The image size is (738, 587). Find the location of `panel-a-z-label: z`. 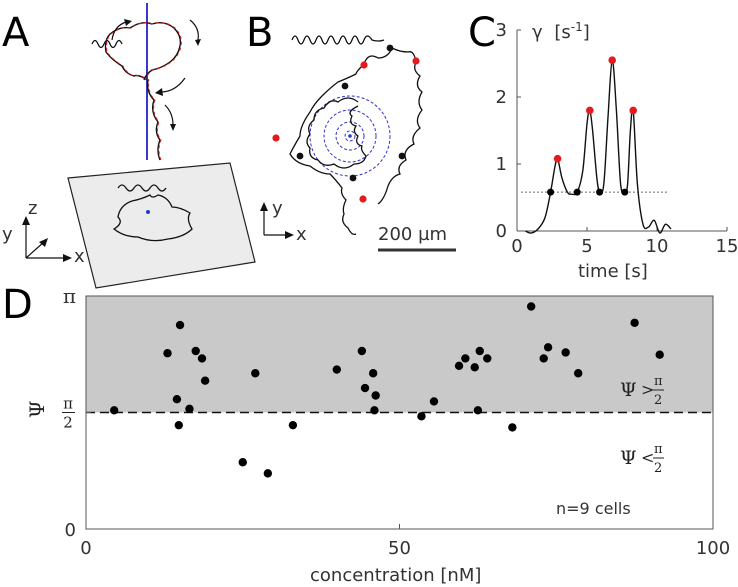

panel-a-z-label: z is located at coordinates (32, 208).